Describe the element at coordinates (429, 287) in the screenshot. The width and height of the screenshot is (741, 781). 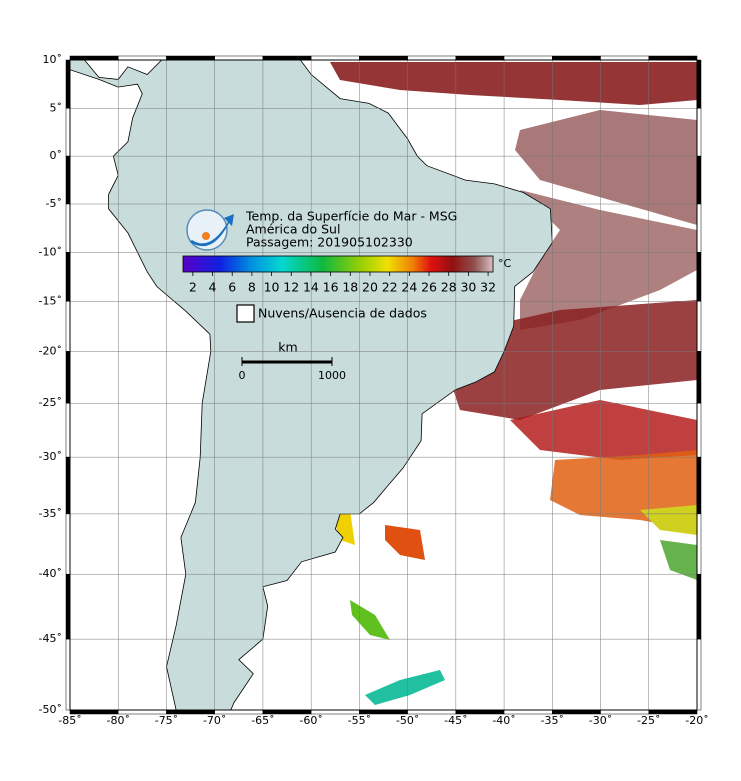
I see `colorbar-tick-label: 26` at that location.